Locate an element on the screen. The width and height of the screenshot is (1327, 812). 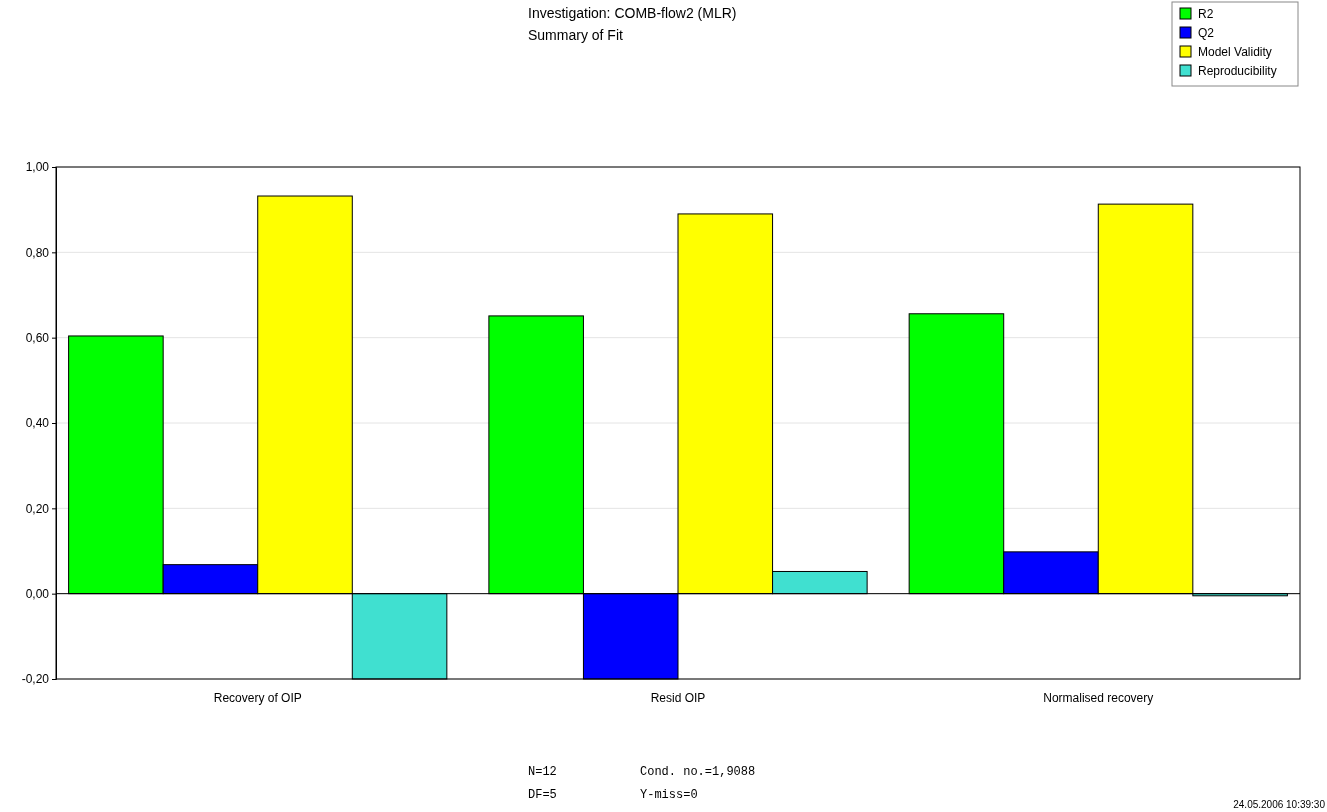
text: Y-miss=0 is located at coordinates (669, 795).